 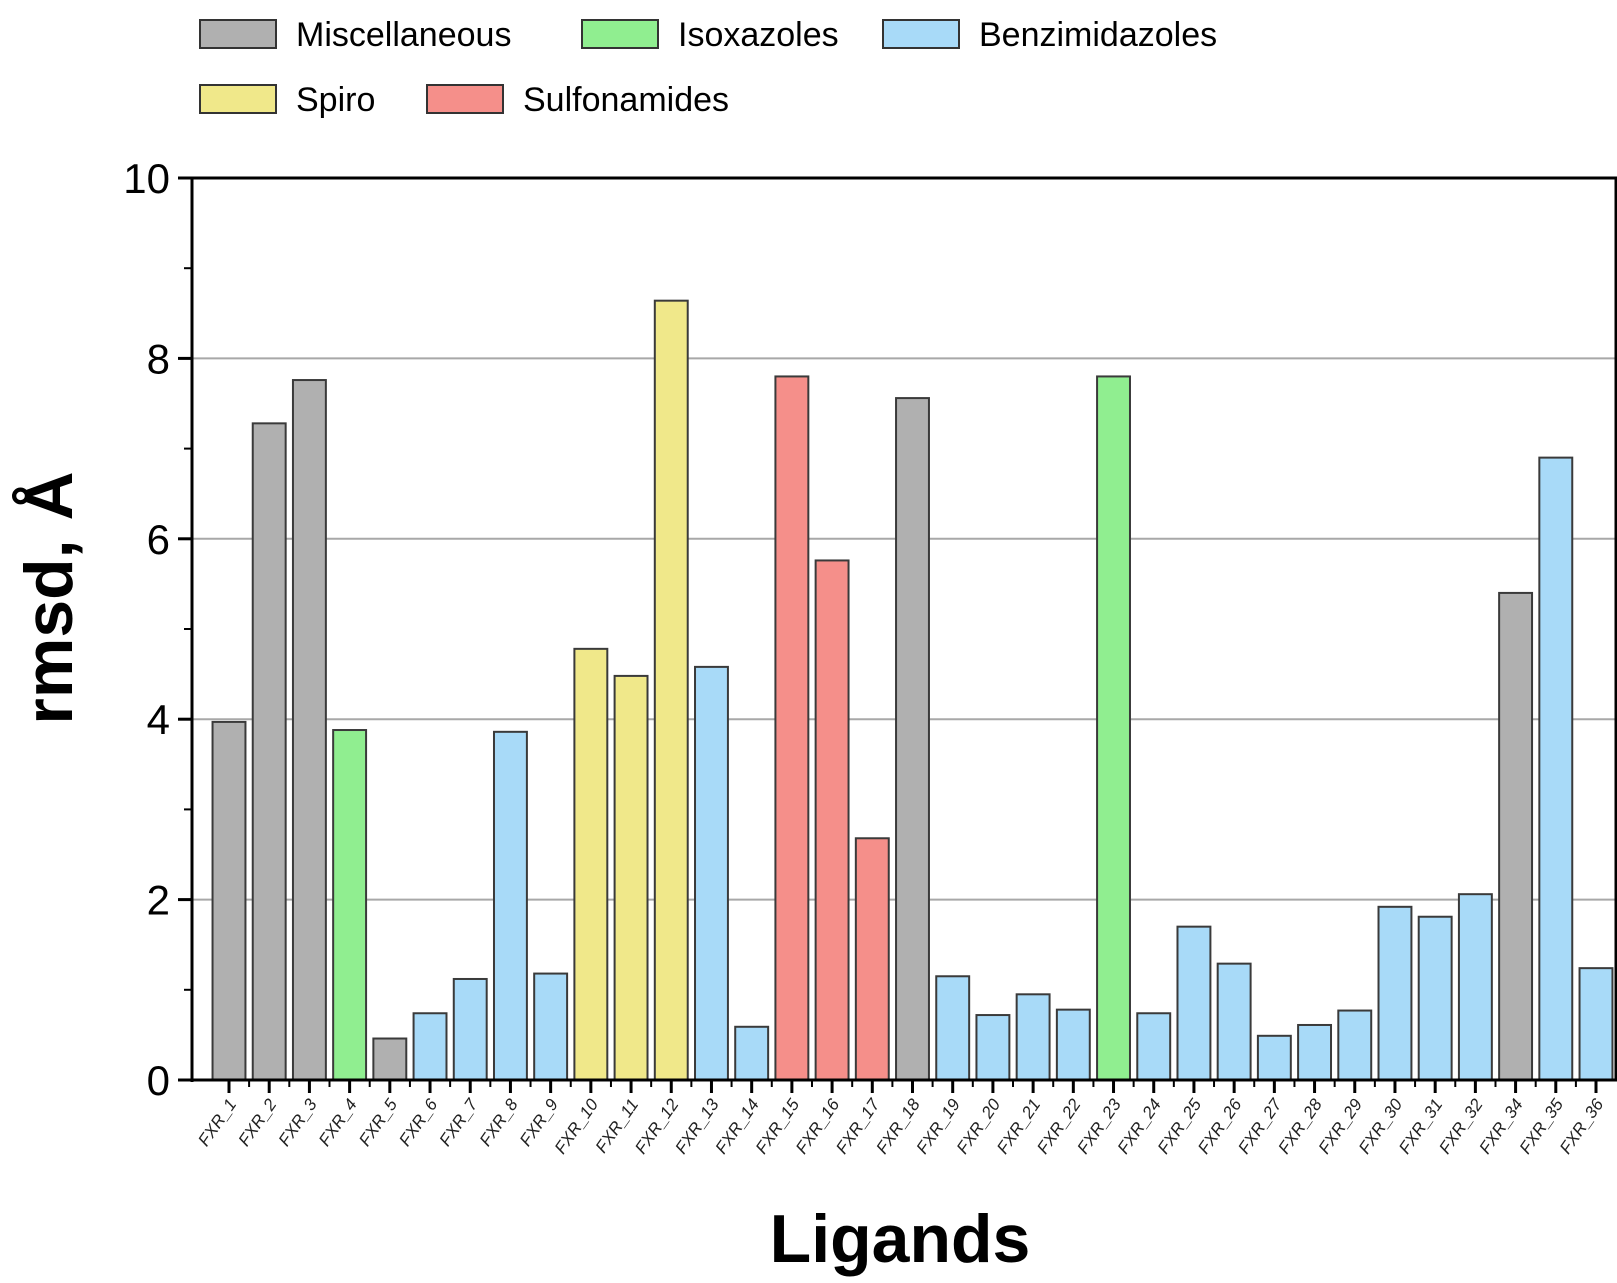 I want to click on x-tick-label-fxr-4: FXR_4, so click(x=338, y=1122).